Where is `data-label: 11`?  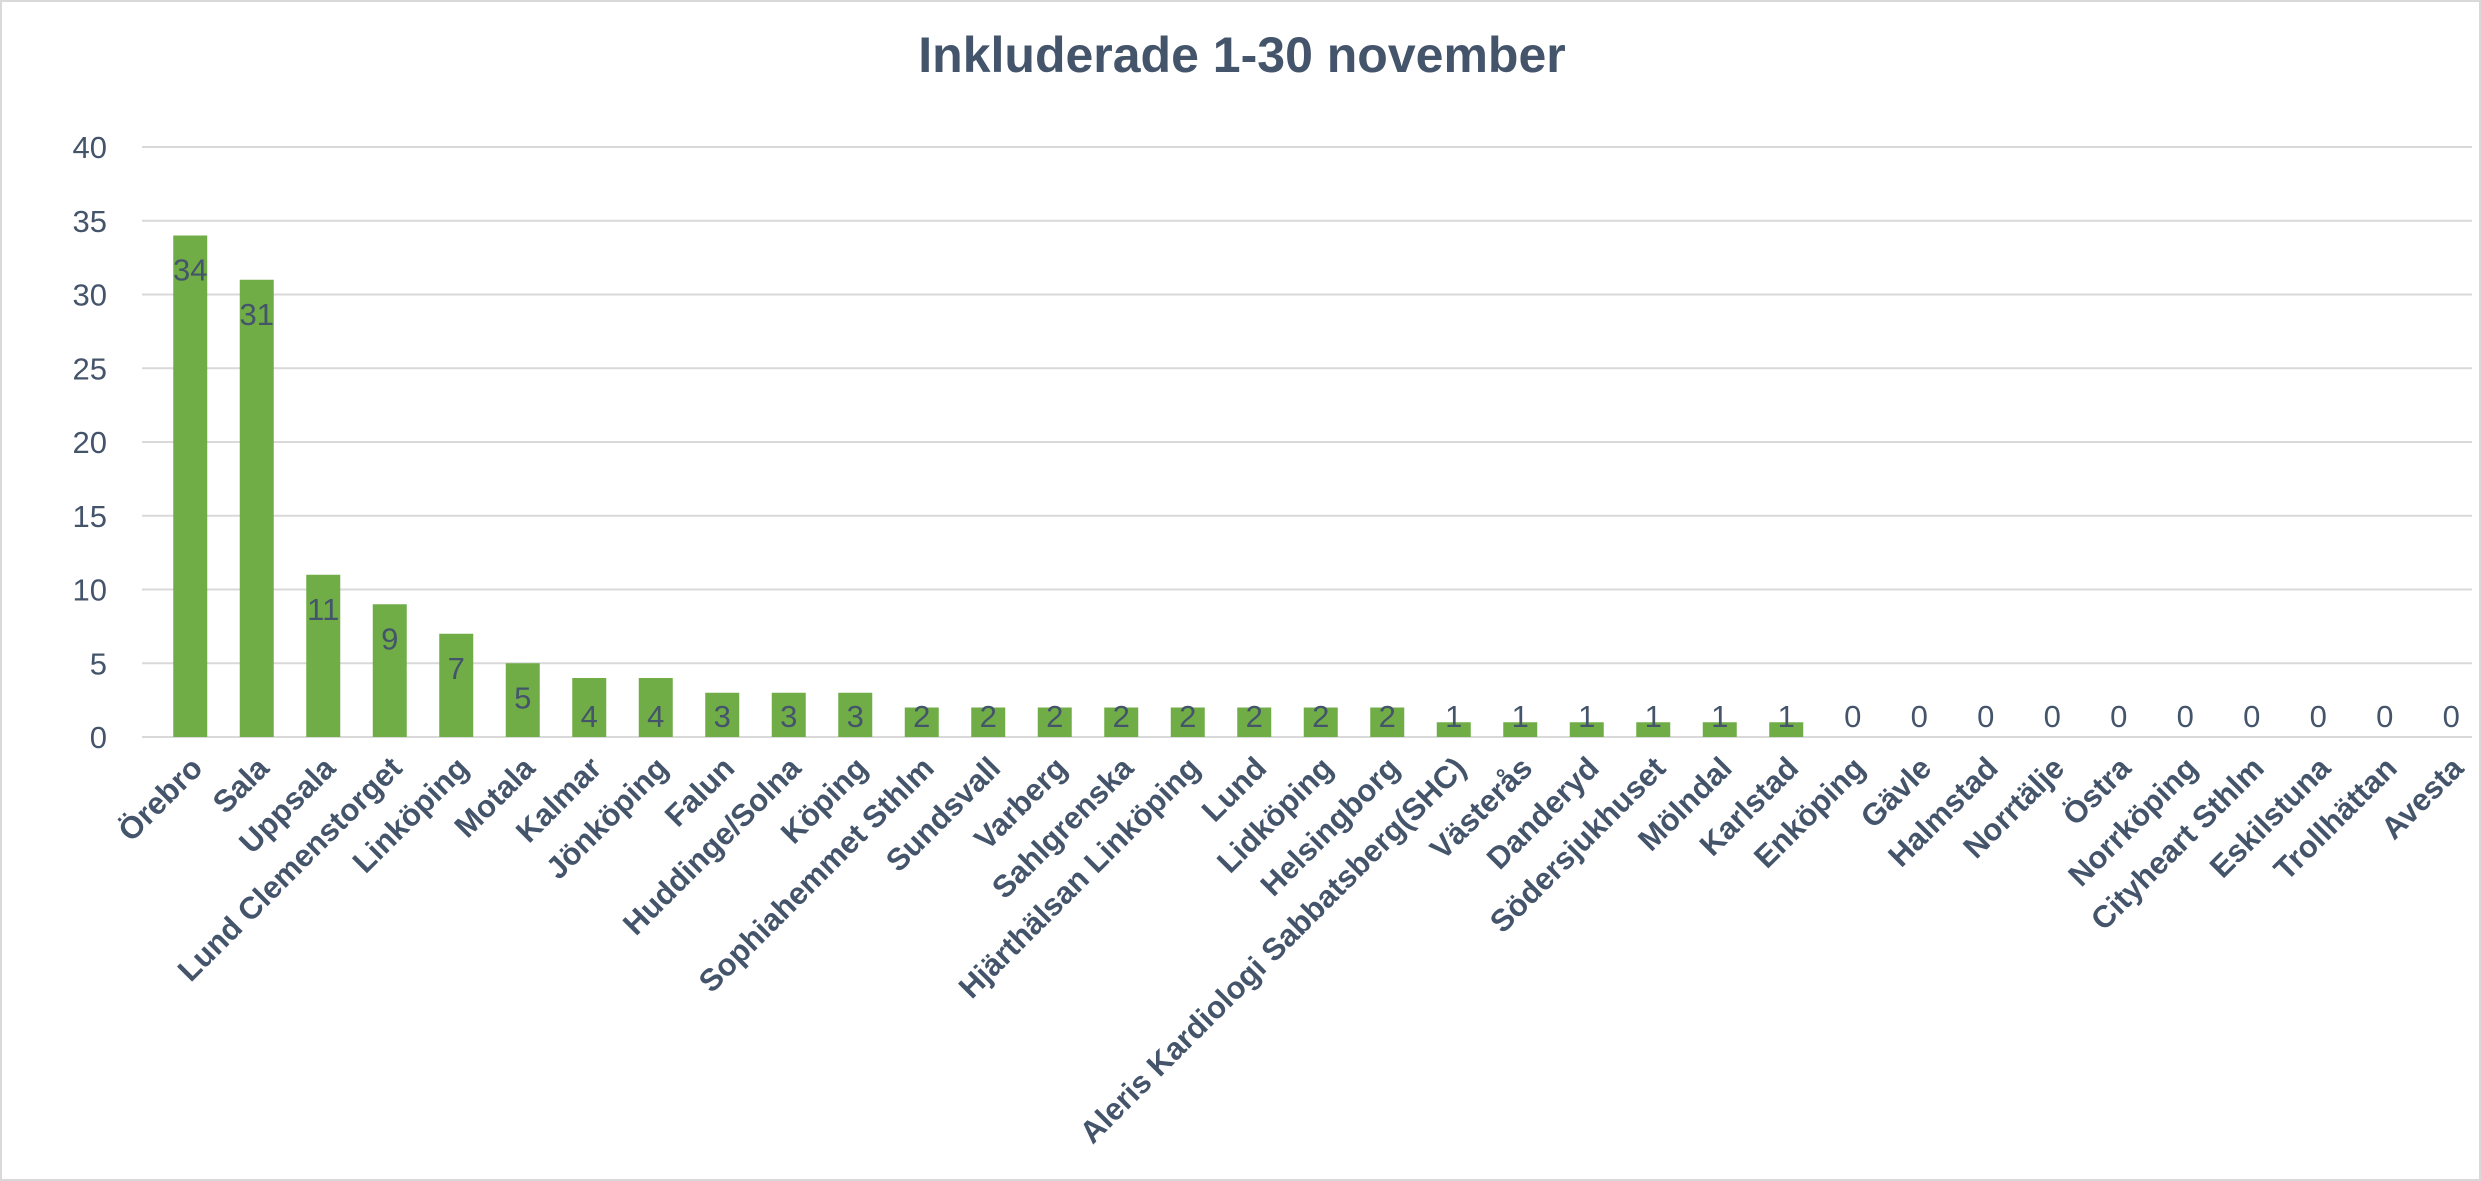
data-label: 11 is located at coordinates (323, 609).